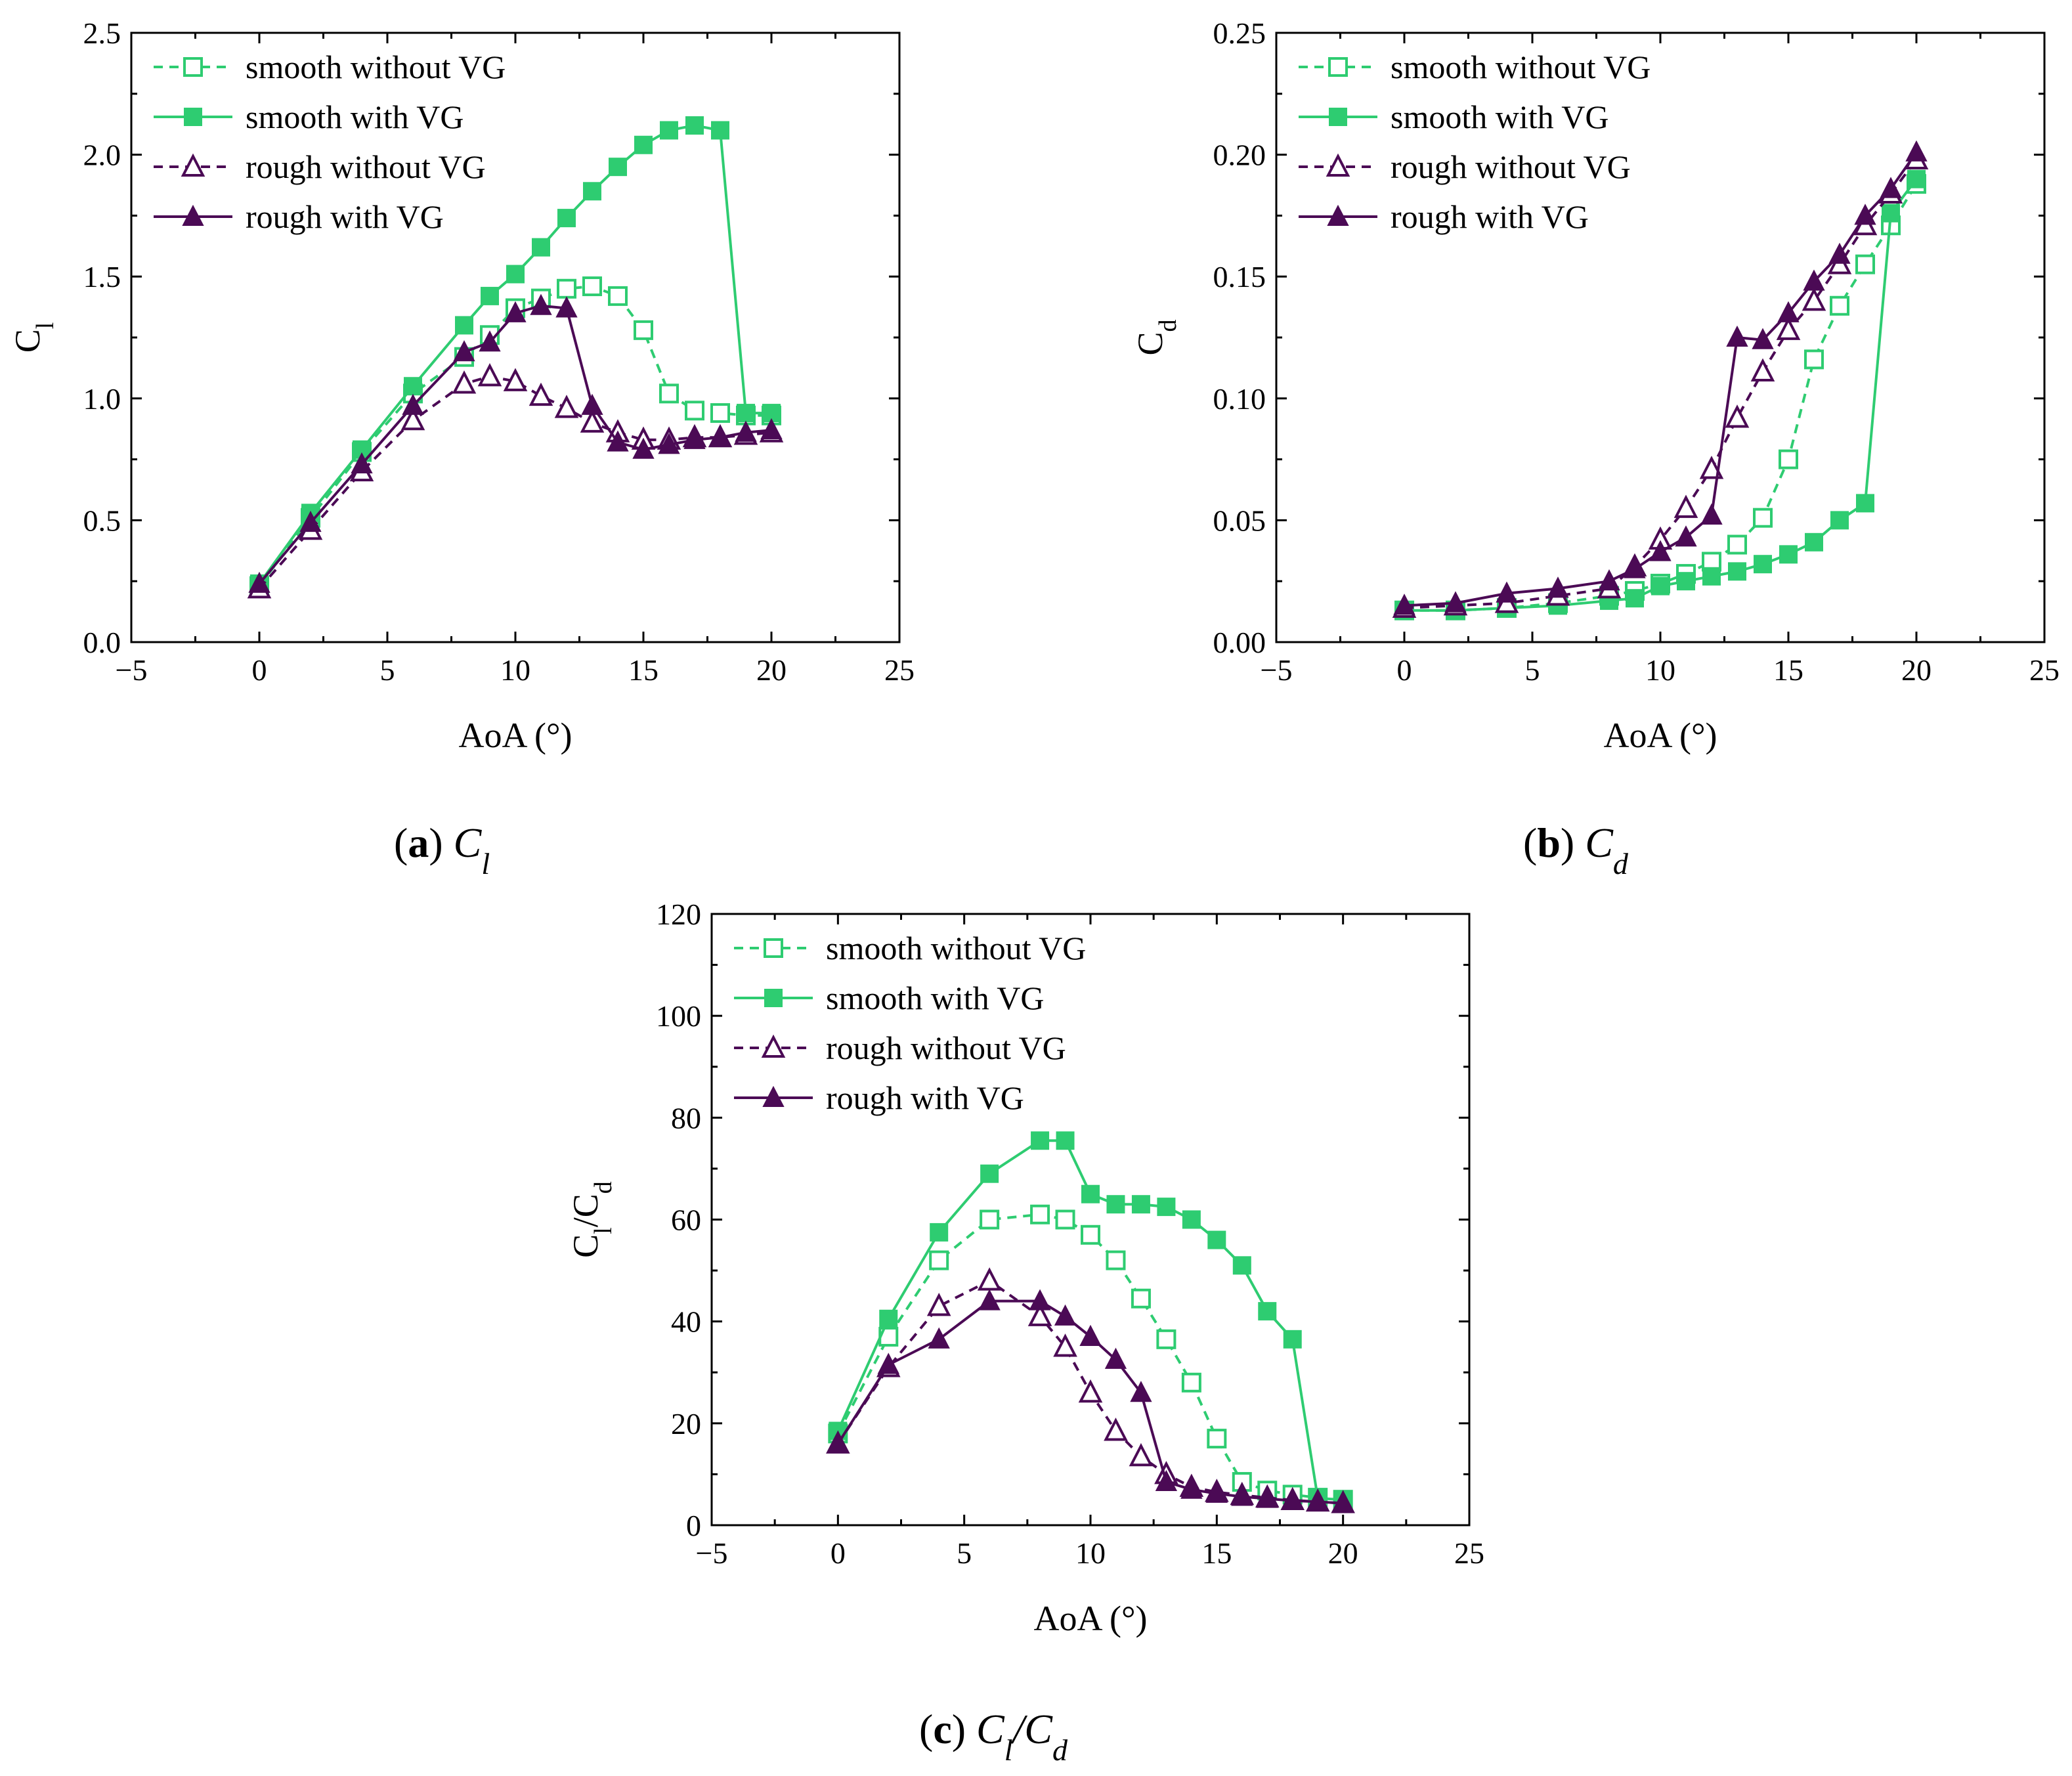  What do you see at coordinates (468, 842) in the screenshot?
I see `caption-symbol: C` at bounding box center [468, 842].